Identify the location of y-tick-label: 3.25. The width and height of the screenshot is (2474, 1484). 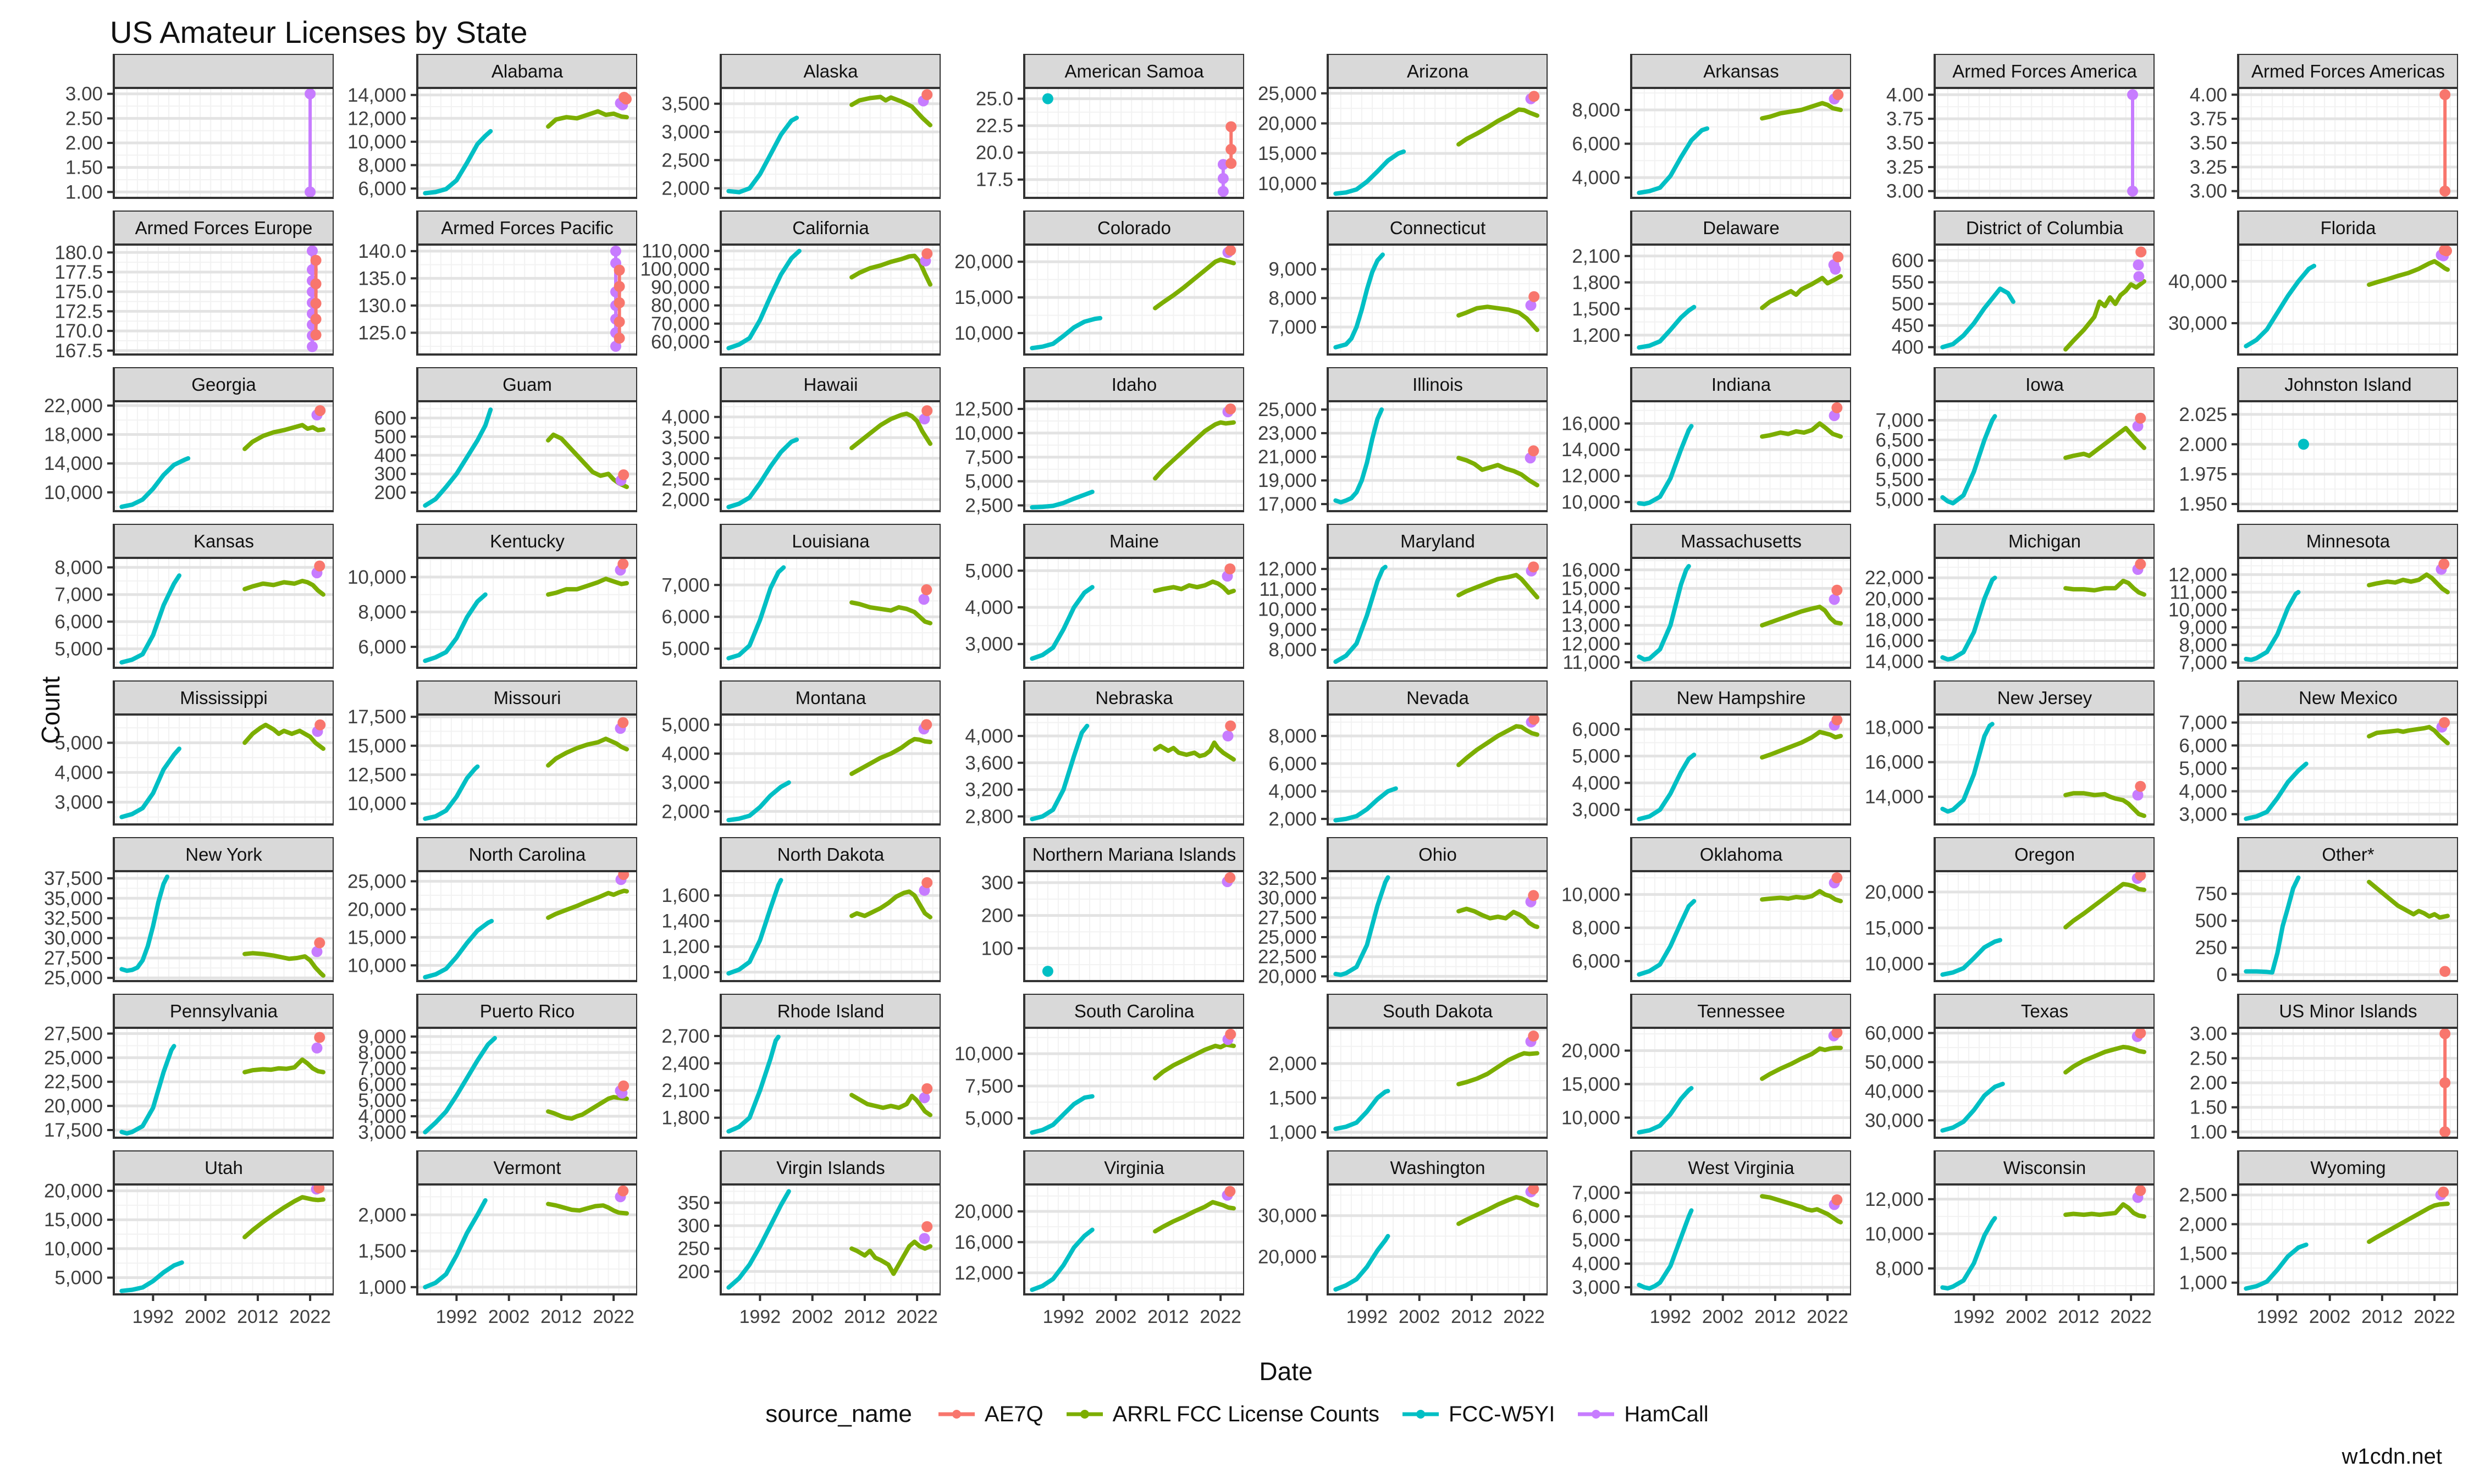
(2208, 167).